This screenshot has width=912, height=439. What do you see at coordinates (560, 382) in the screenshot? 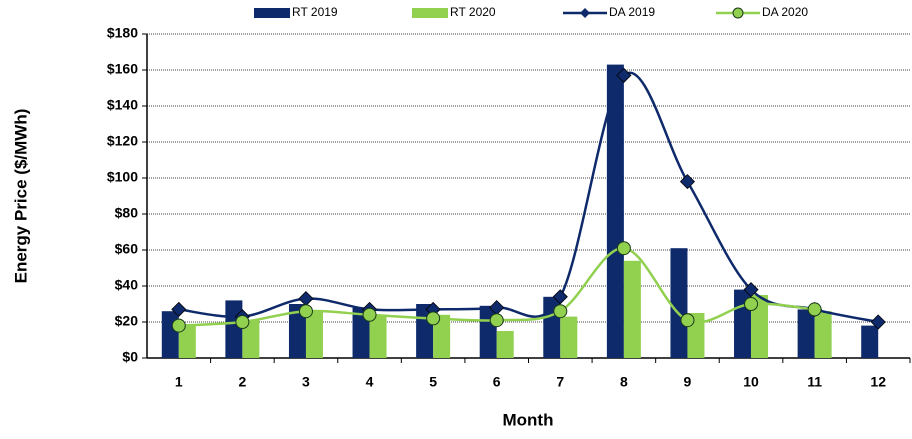
I see `x-tick-label: 7` at bounding box center [560, 382].